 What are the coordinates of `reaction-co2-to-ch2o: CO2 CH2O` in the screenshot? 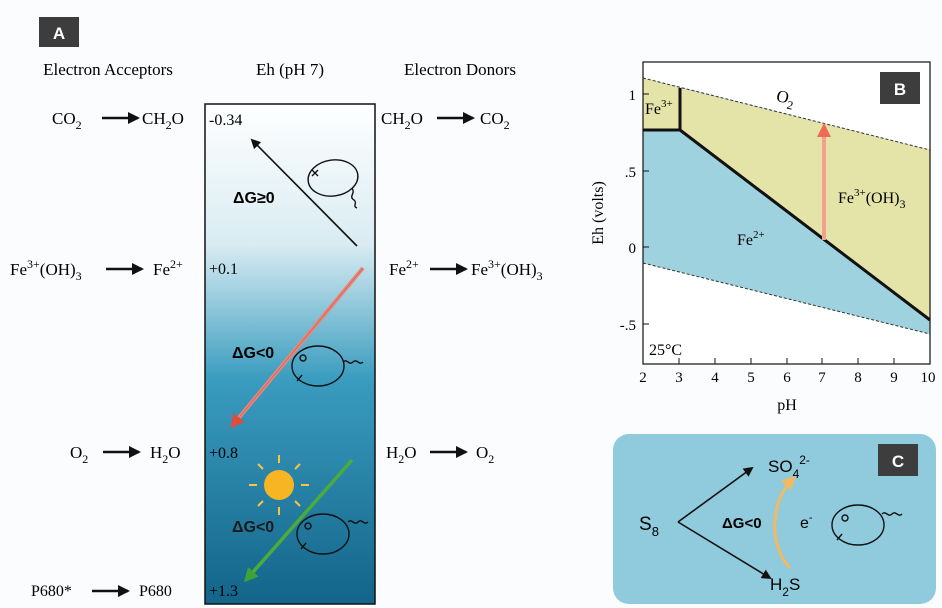 It's located at (118, 120).